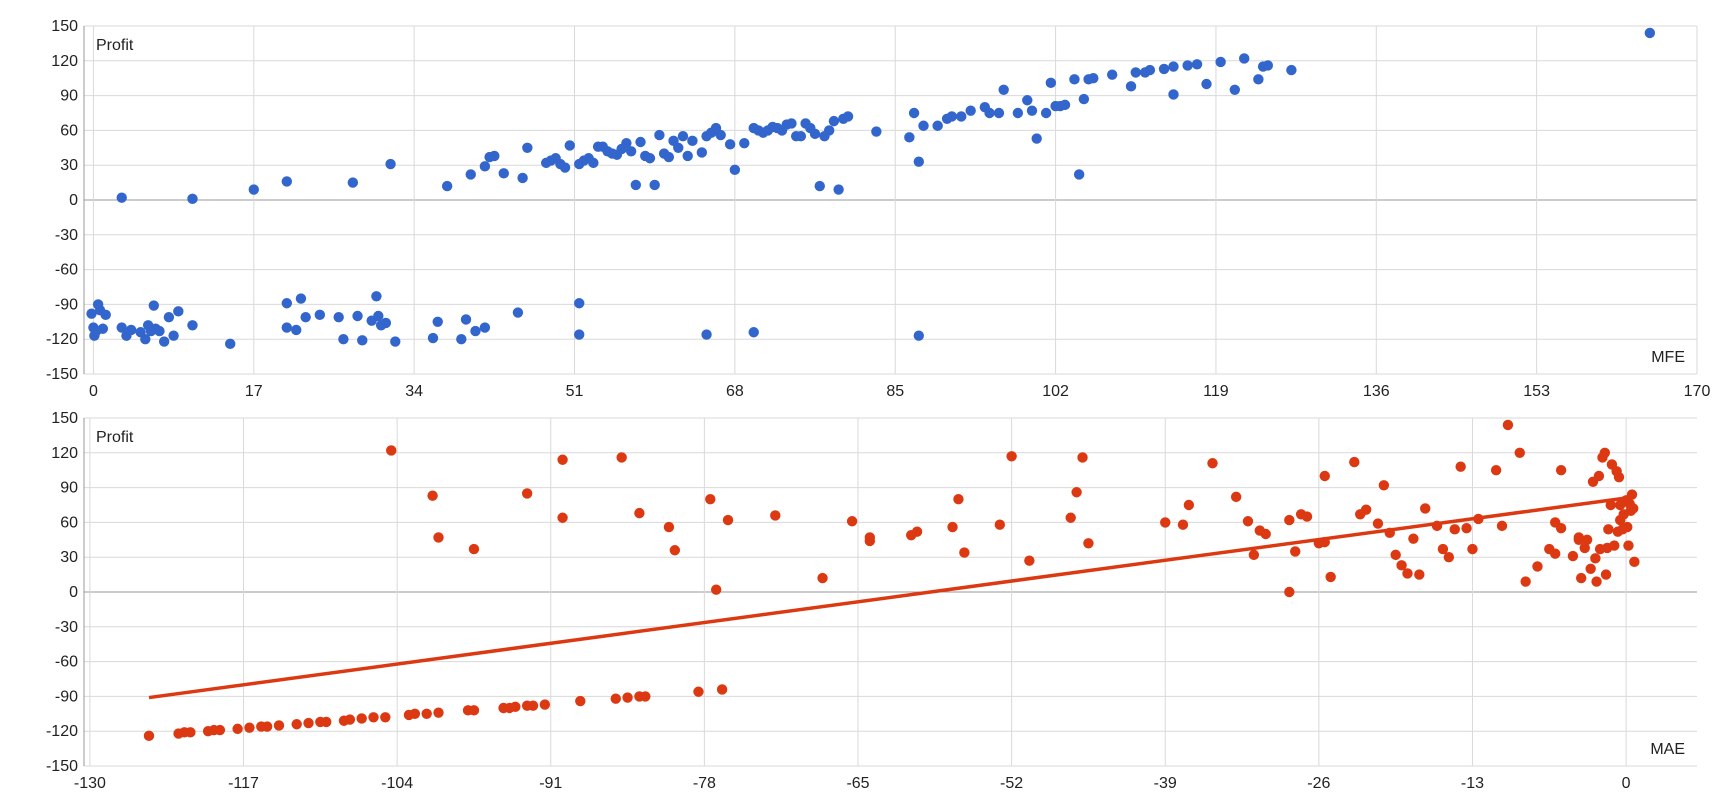 This screenshot has height=805, width=1720. I want to click on mfe-y-tick-label: -60, so click(66, 270).